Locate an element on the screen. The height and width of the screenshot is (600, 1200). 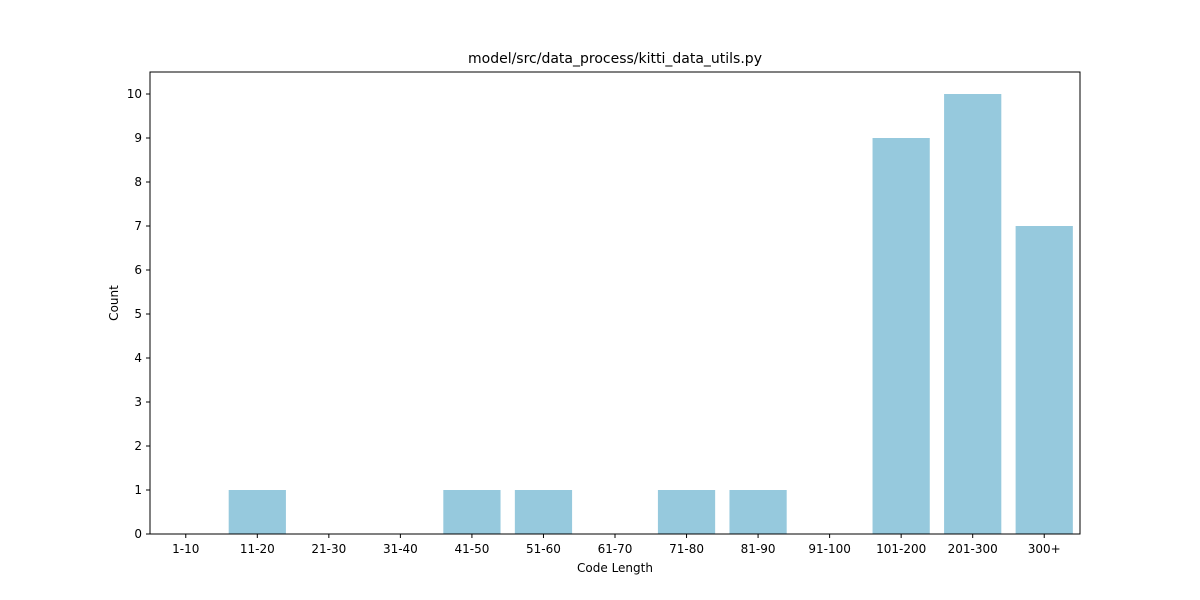
x-tick-label: 71-80 is located at coordinates (686, 549).